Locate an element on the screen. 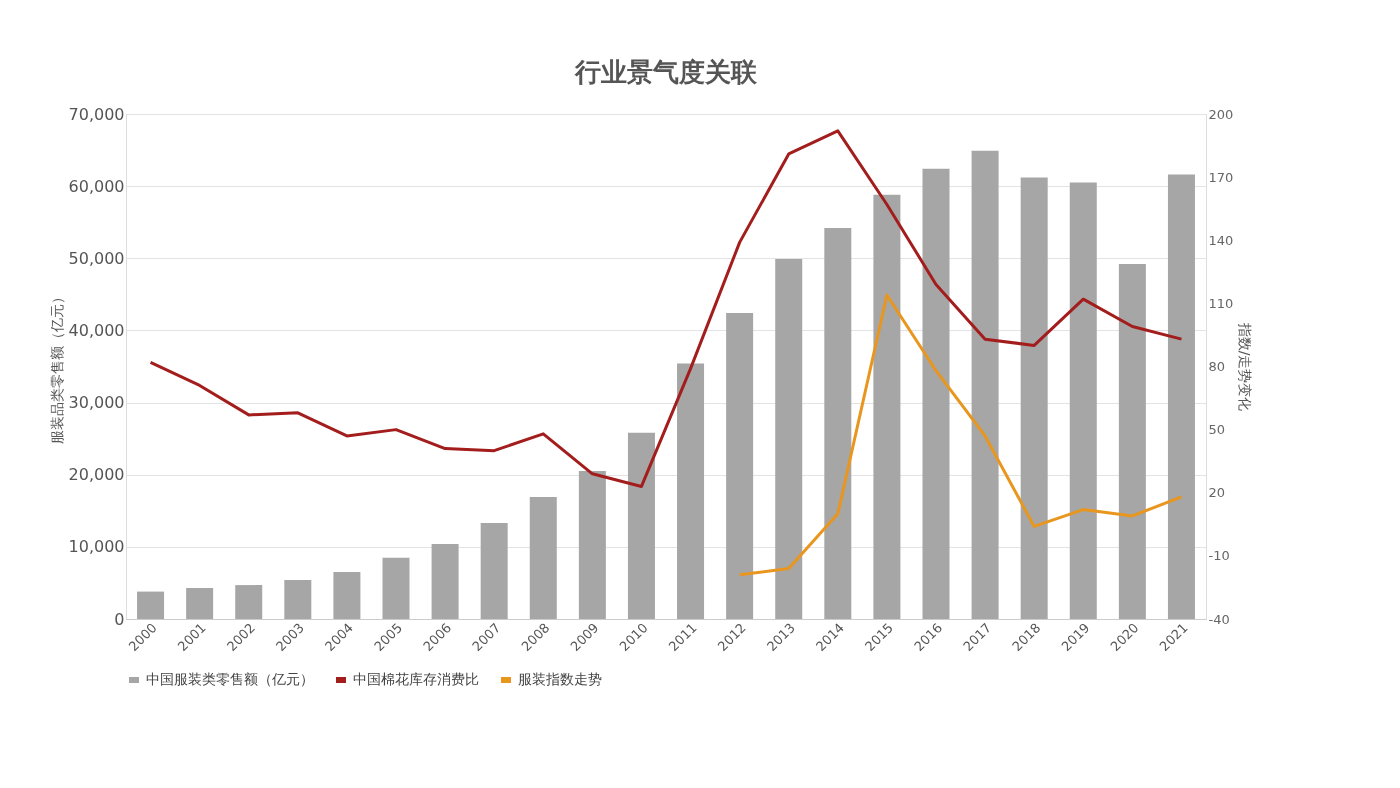  line-series is located at coordinates (960, 435).